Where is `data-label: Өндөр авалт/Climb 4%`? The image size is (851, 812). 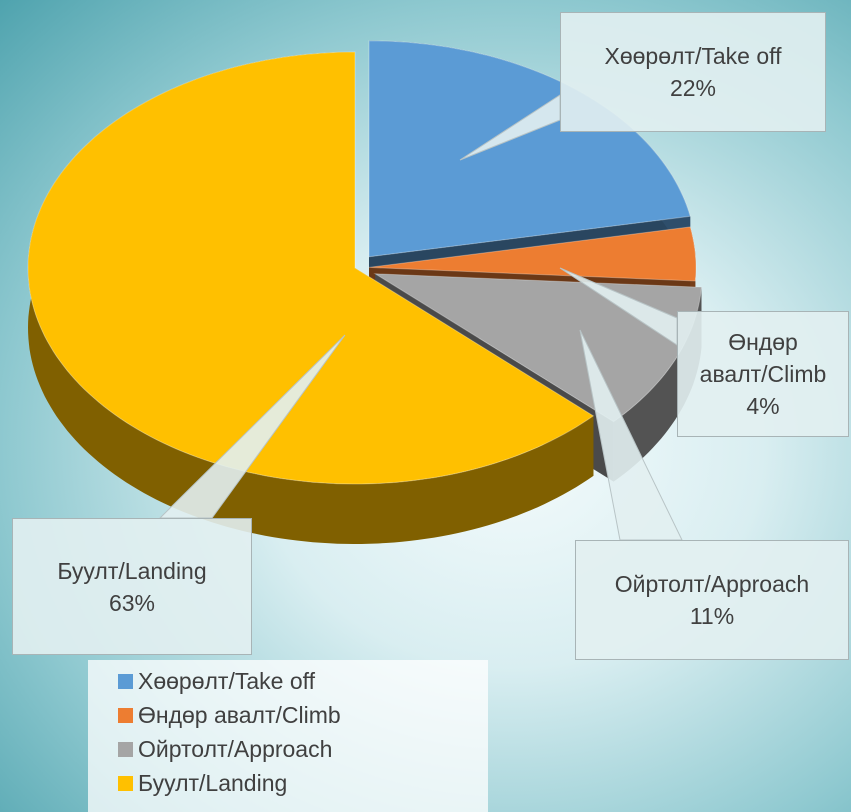
data-label: Өндөр авалт/Climb 4% is located at coordinates (763, 374).